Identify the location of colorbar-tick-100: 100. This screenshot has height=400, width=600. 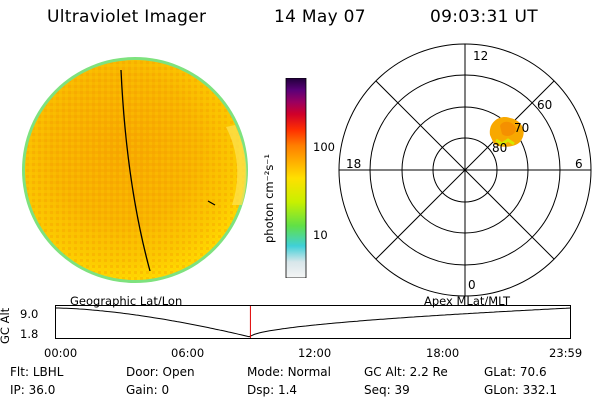
(324, 147).